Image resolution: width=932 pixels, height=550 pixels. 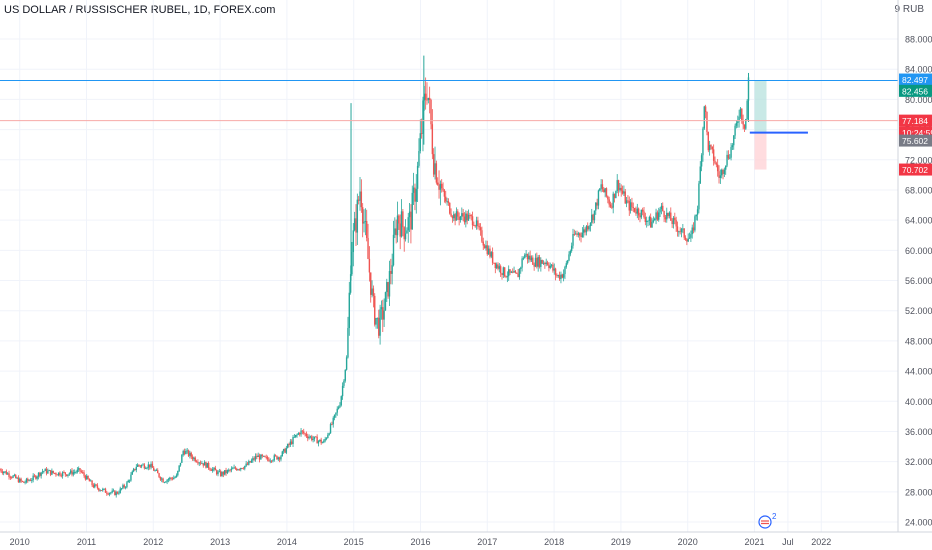 What do you see at coordinates (918, 100) in the screenshot?
I see `y-tick-label: 80.000` at bounding box center [918, 100].